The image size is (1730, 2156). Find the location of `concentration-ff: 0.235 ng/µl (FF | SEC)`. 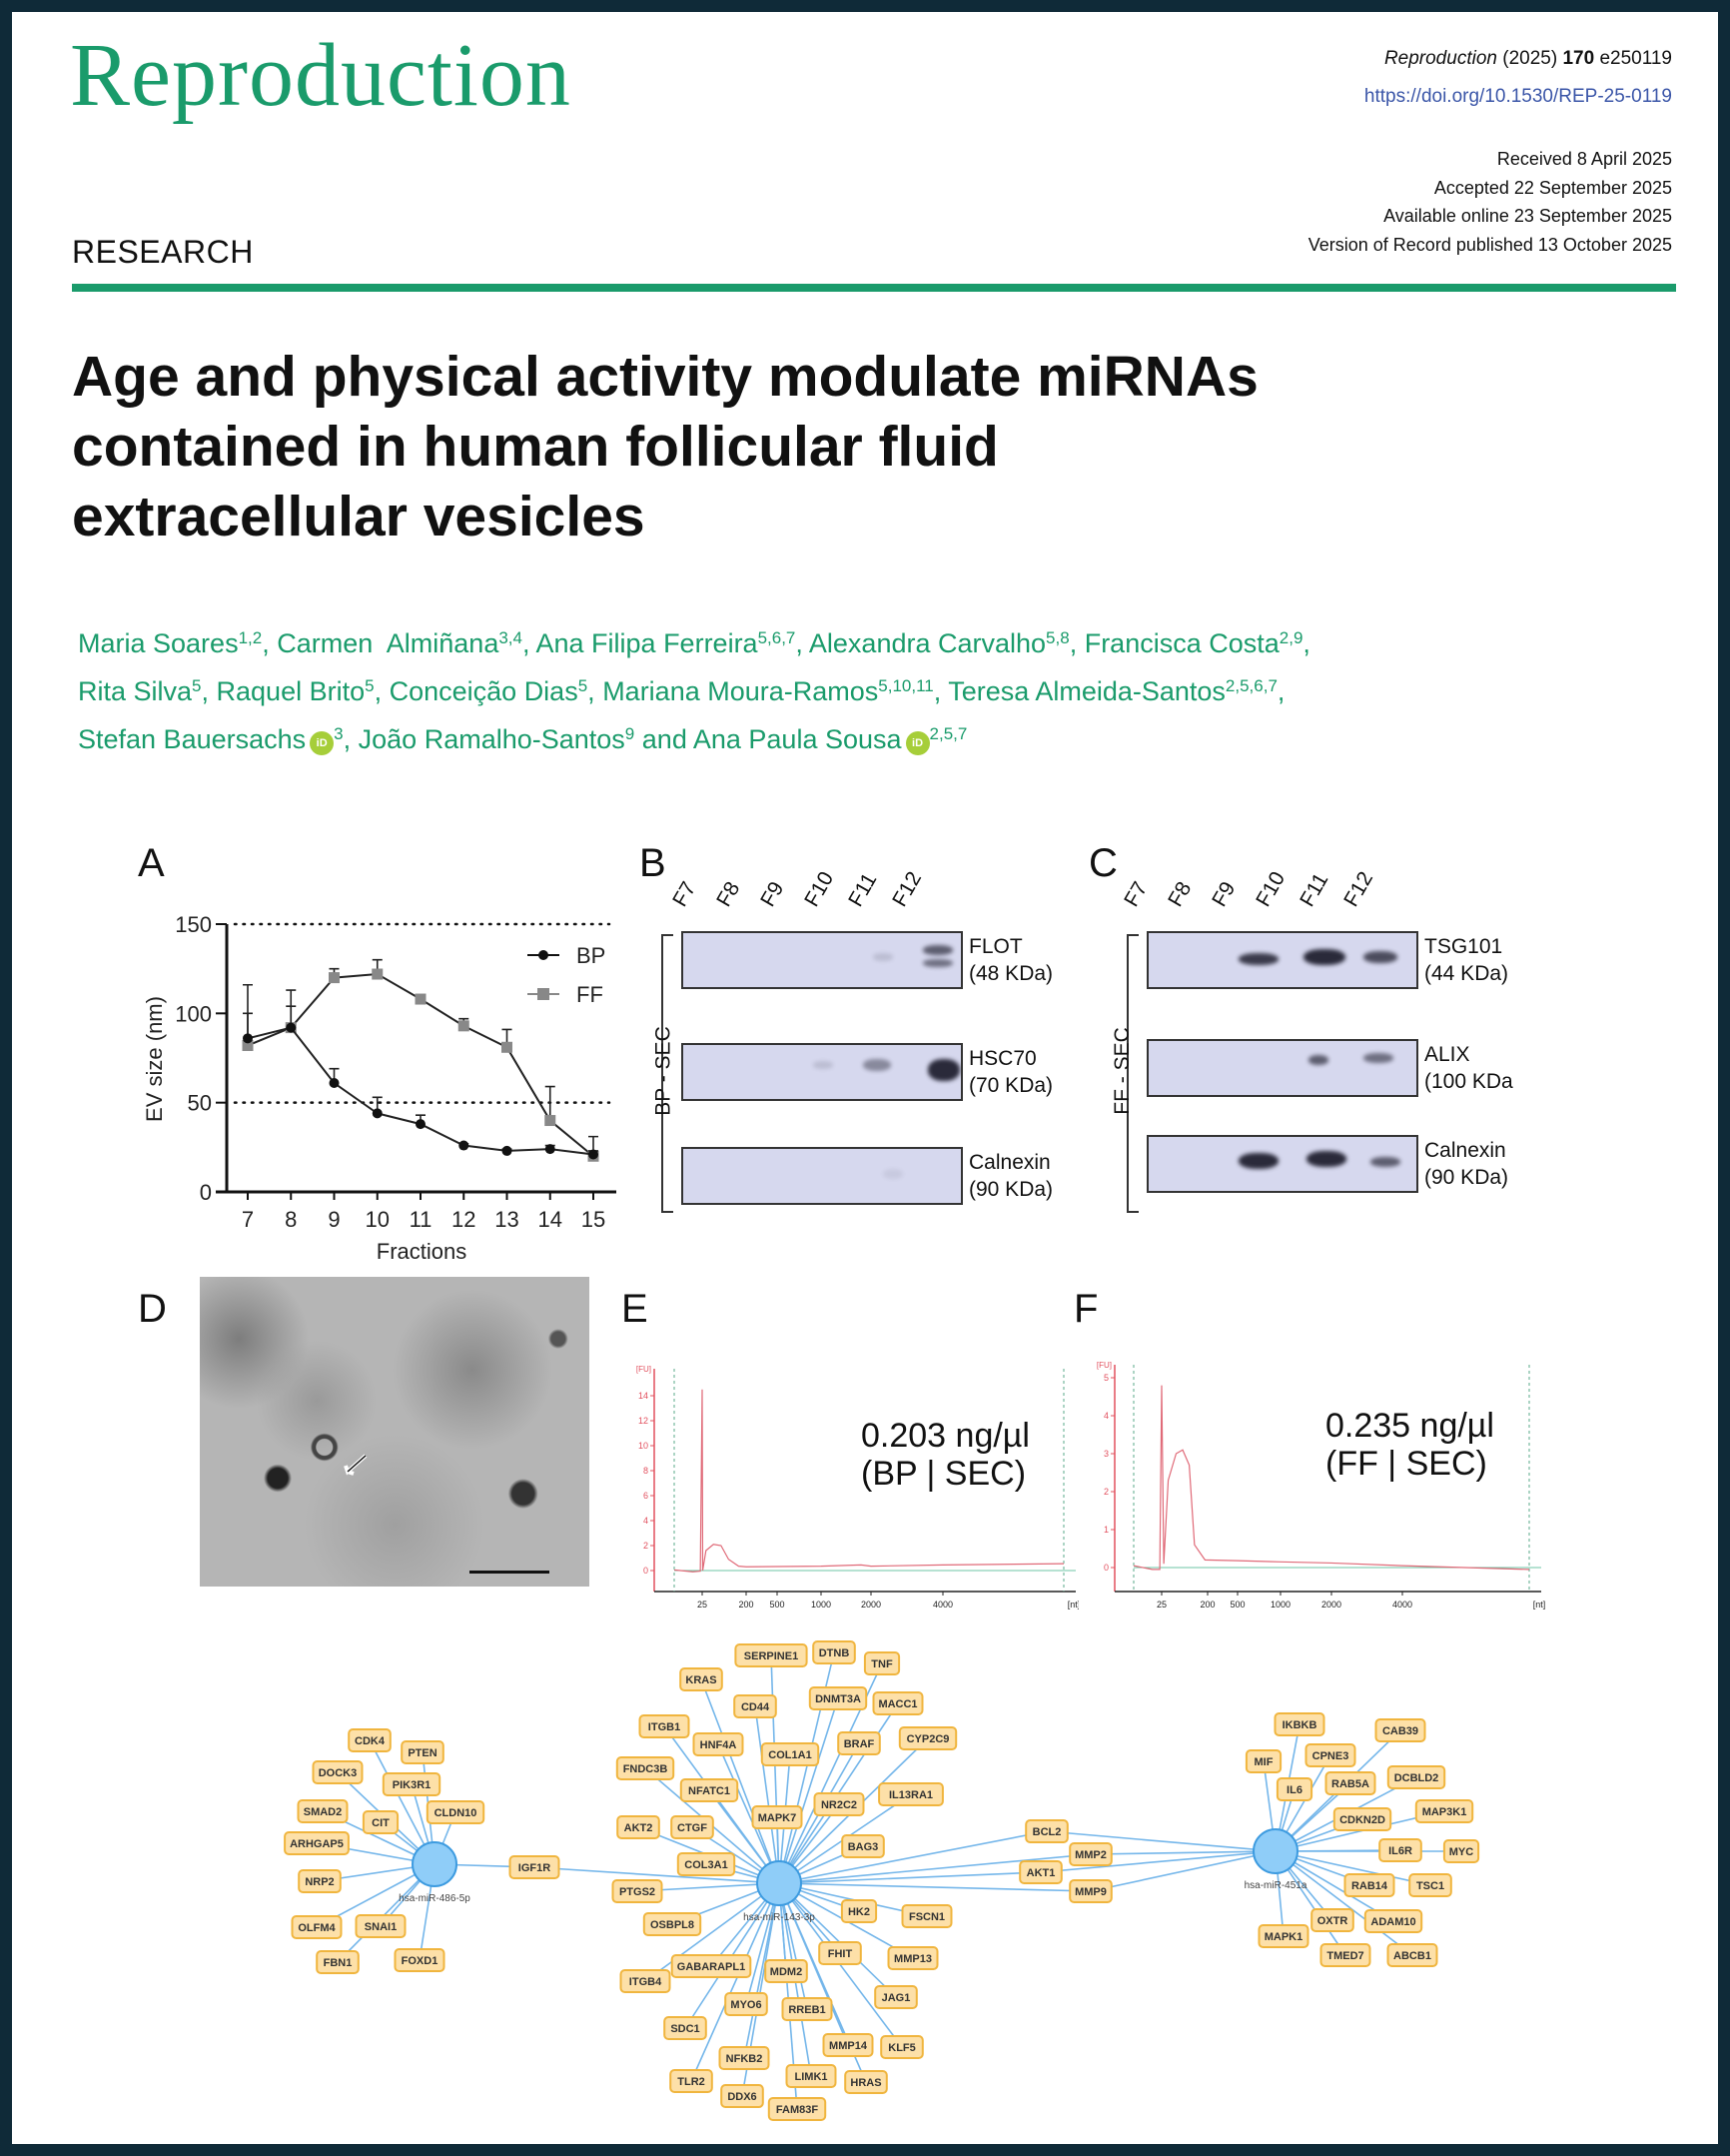

concentration-ff: 0.235 ng/µl (FF | SEC) is located at coordinates (1409, 1445).